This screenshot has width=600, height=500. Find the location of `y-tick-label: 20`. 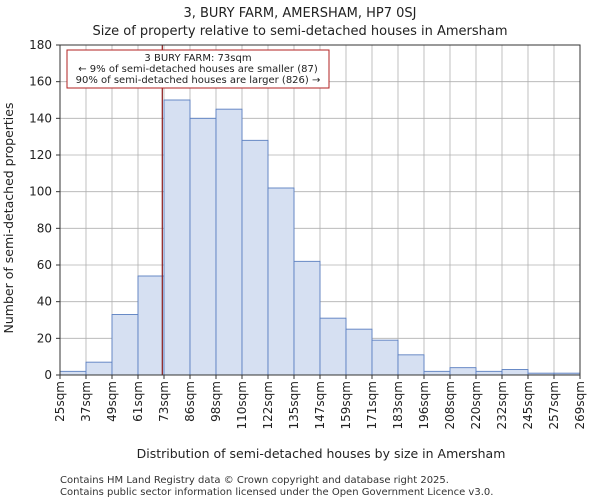

y-tick-label: 20 is located at coordinates (44, 338).